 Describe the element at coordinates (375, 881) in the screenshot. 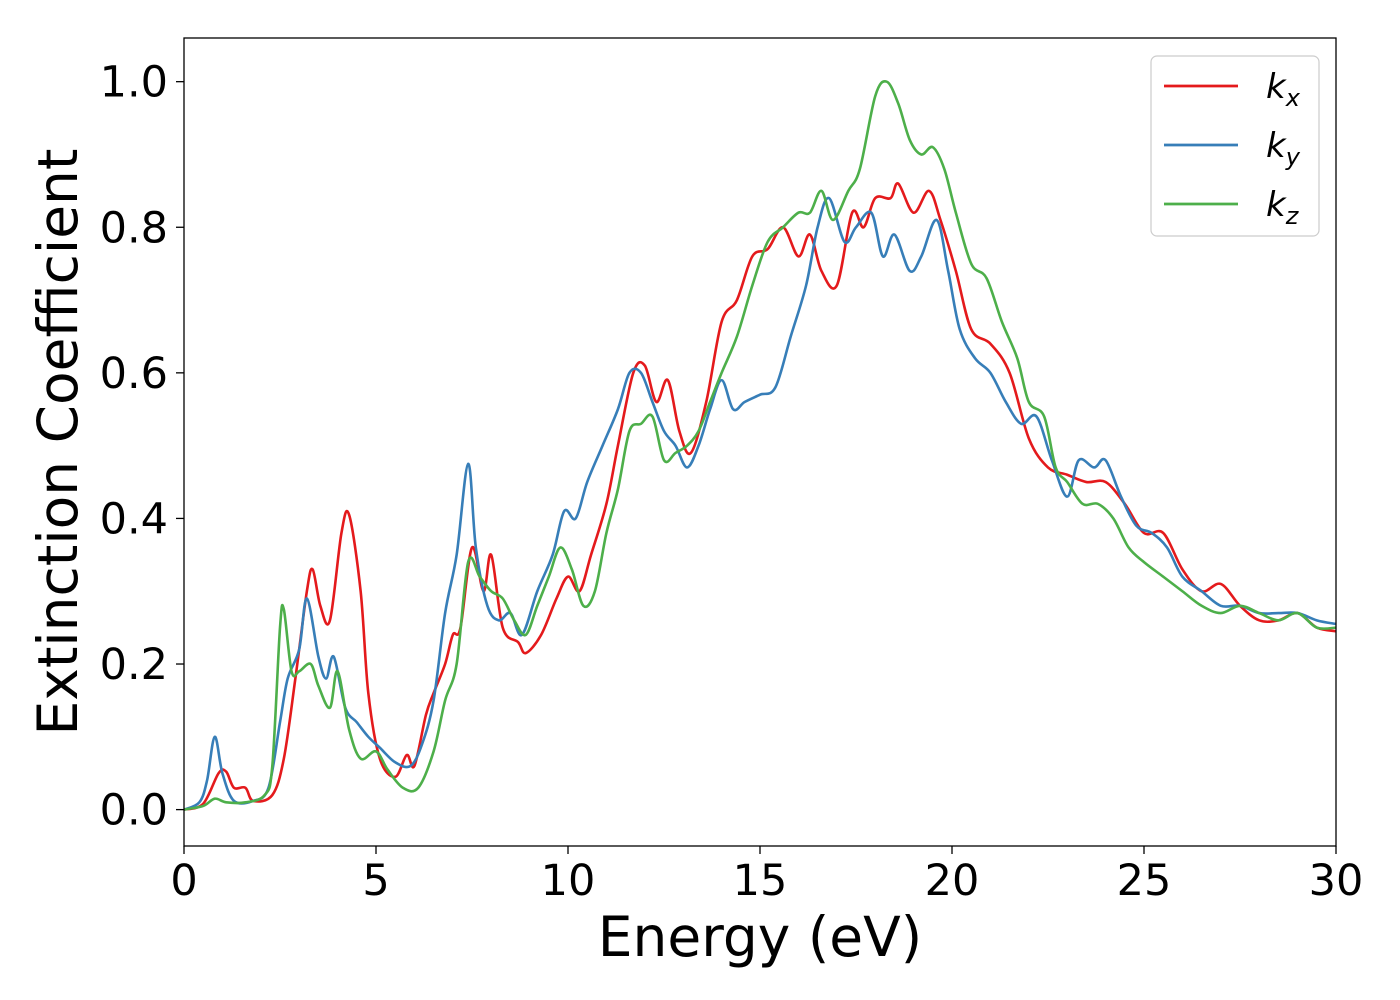

I see `x-tick-label: 5` at that location.